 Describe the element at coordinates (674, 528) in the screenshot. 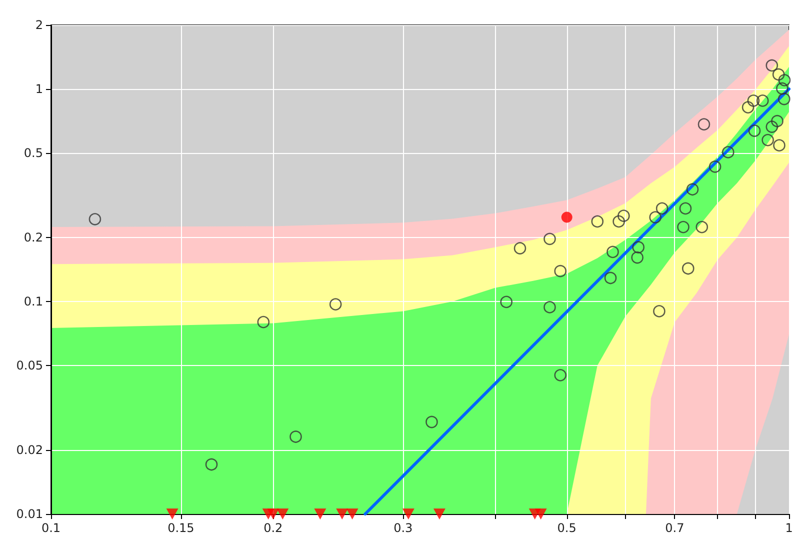

I see `x-tick-label: 0.7` at that location.